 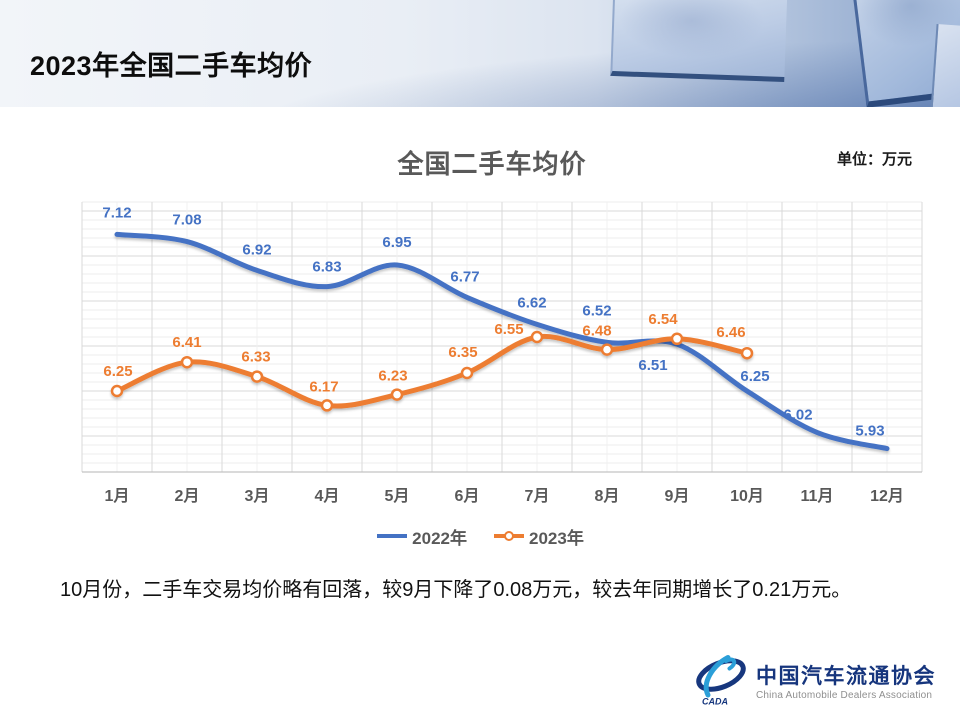 I want to click on svg-text: 7.08, so click(x=186, y=220).